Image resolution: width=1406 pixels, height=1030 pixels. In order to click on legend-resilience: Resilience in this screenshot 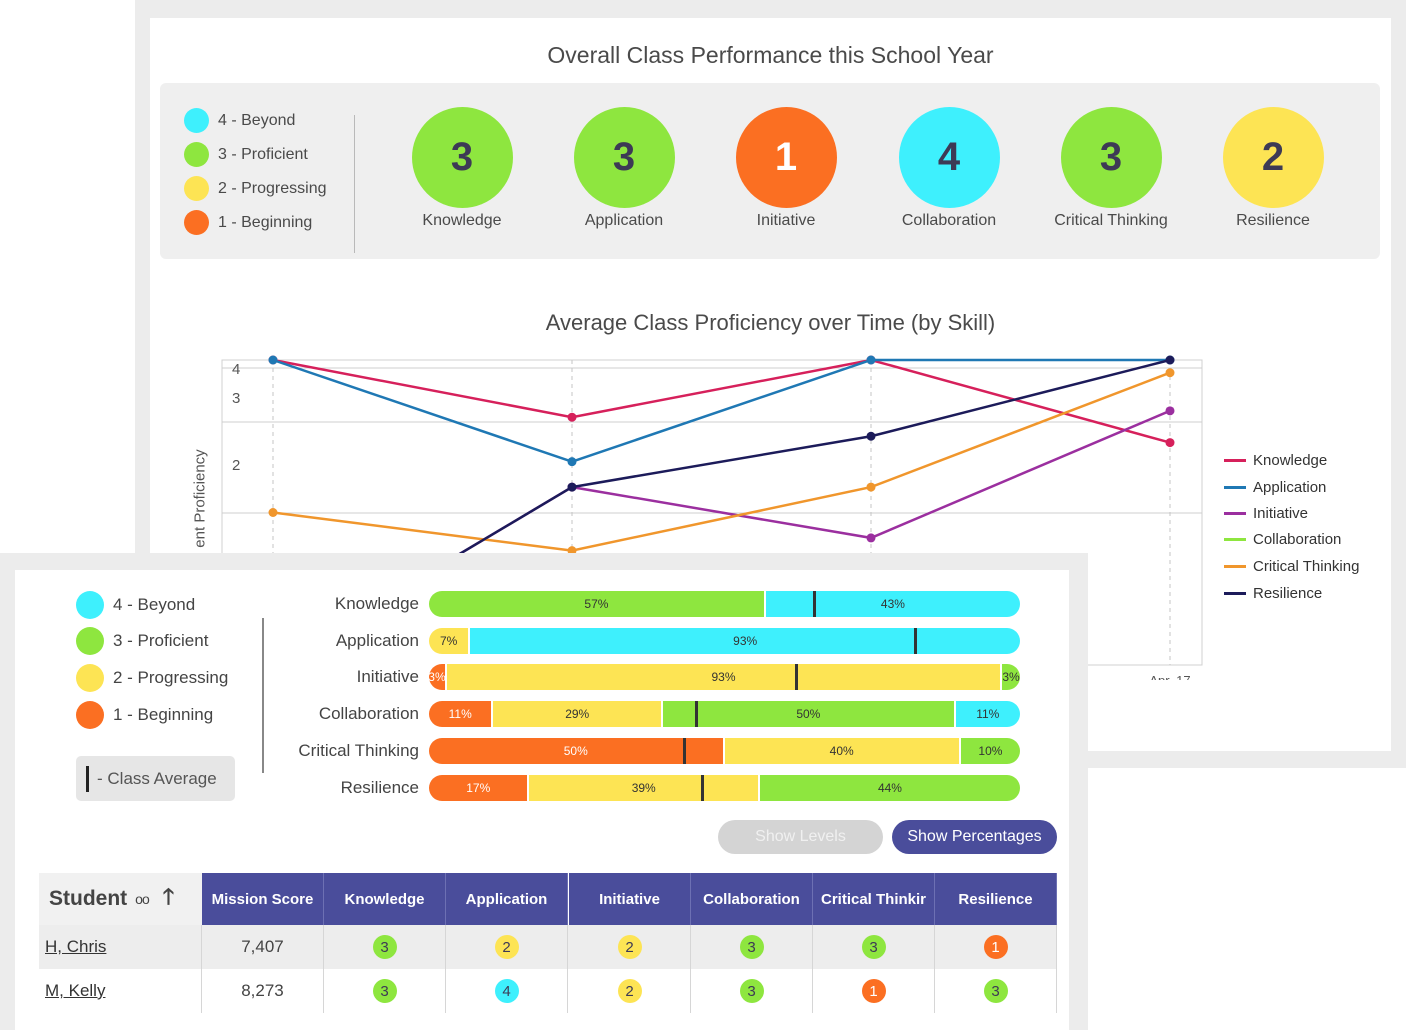, I will do `click(1273, 593)`.